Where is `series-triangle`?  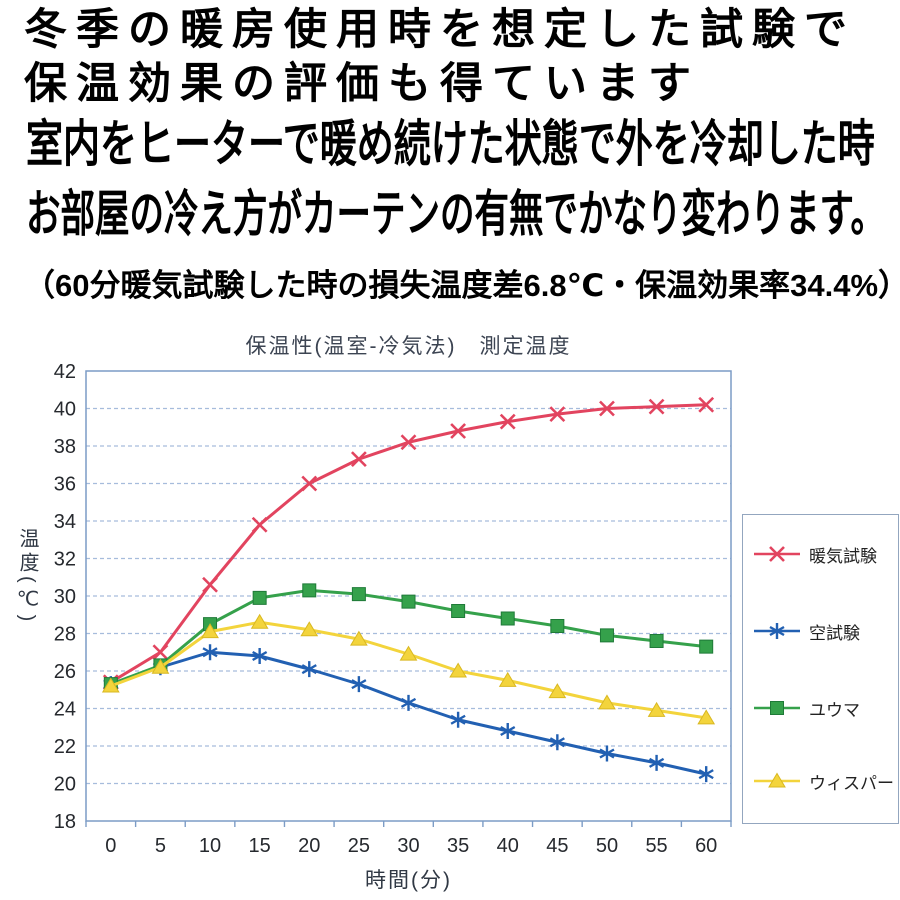
series-triangle is located at coordinates (408, 669).